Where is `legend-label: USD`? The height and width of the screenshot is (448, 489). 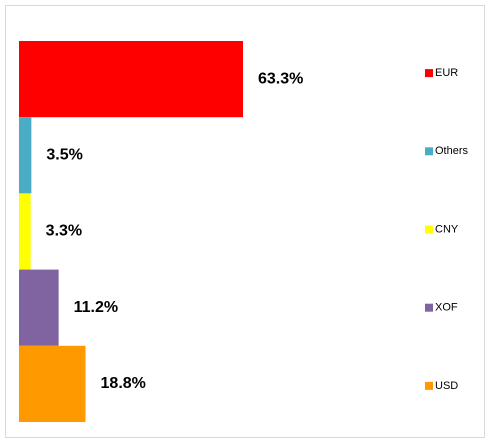 legend-label: USD is located at coordinates (446, 386).